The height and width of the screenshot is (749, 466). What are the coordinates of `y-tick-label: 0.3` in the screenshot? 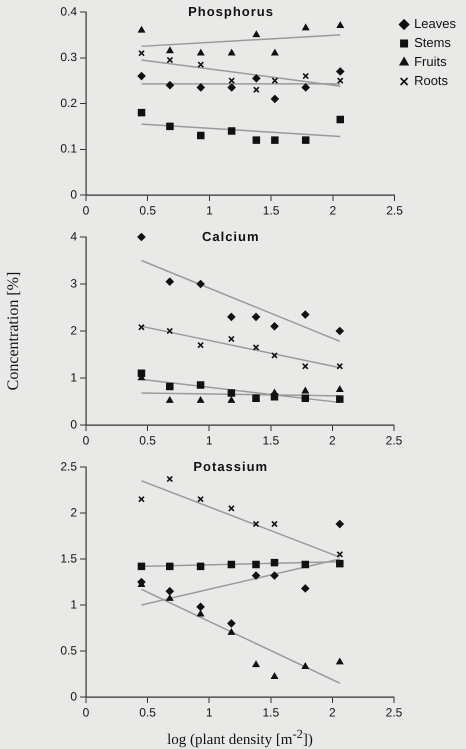 It's located at (69, 57).